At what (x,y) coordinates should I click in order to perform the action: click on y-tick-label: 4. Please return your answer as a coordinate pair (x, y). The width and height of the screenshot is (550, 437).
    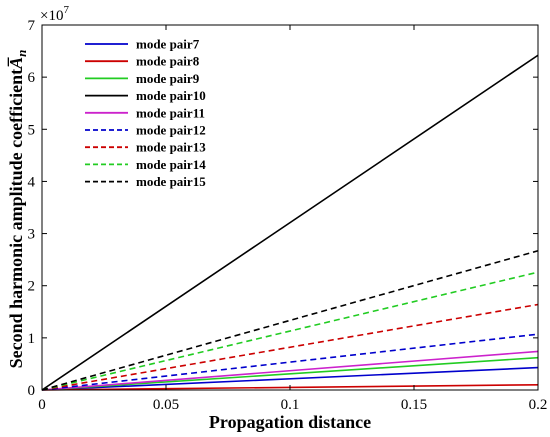
    Looking at the image, I should click on (32, 182).